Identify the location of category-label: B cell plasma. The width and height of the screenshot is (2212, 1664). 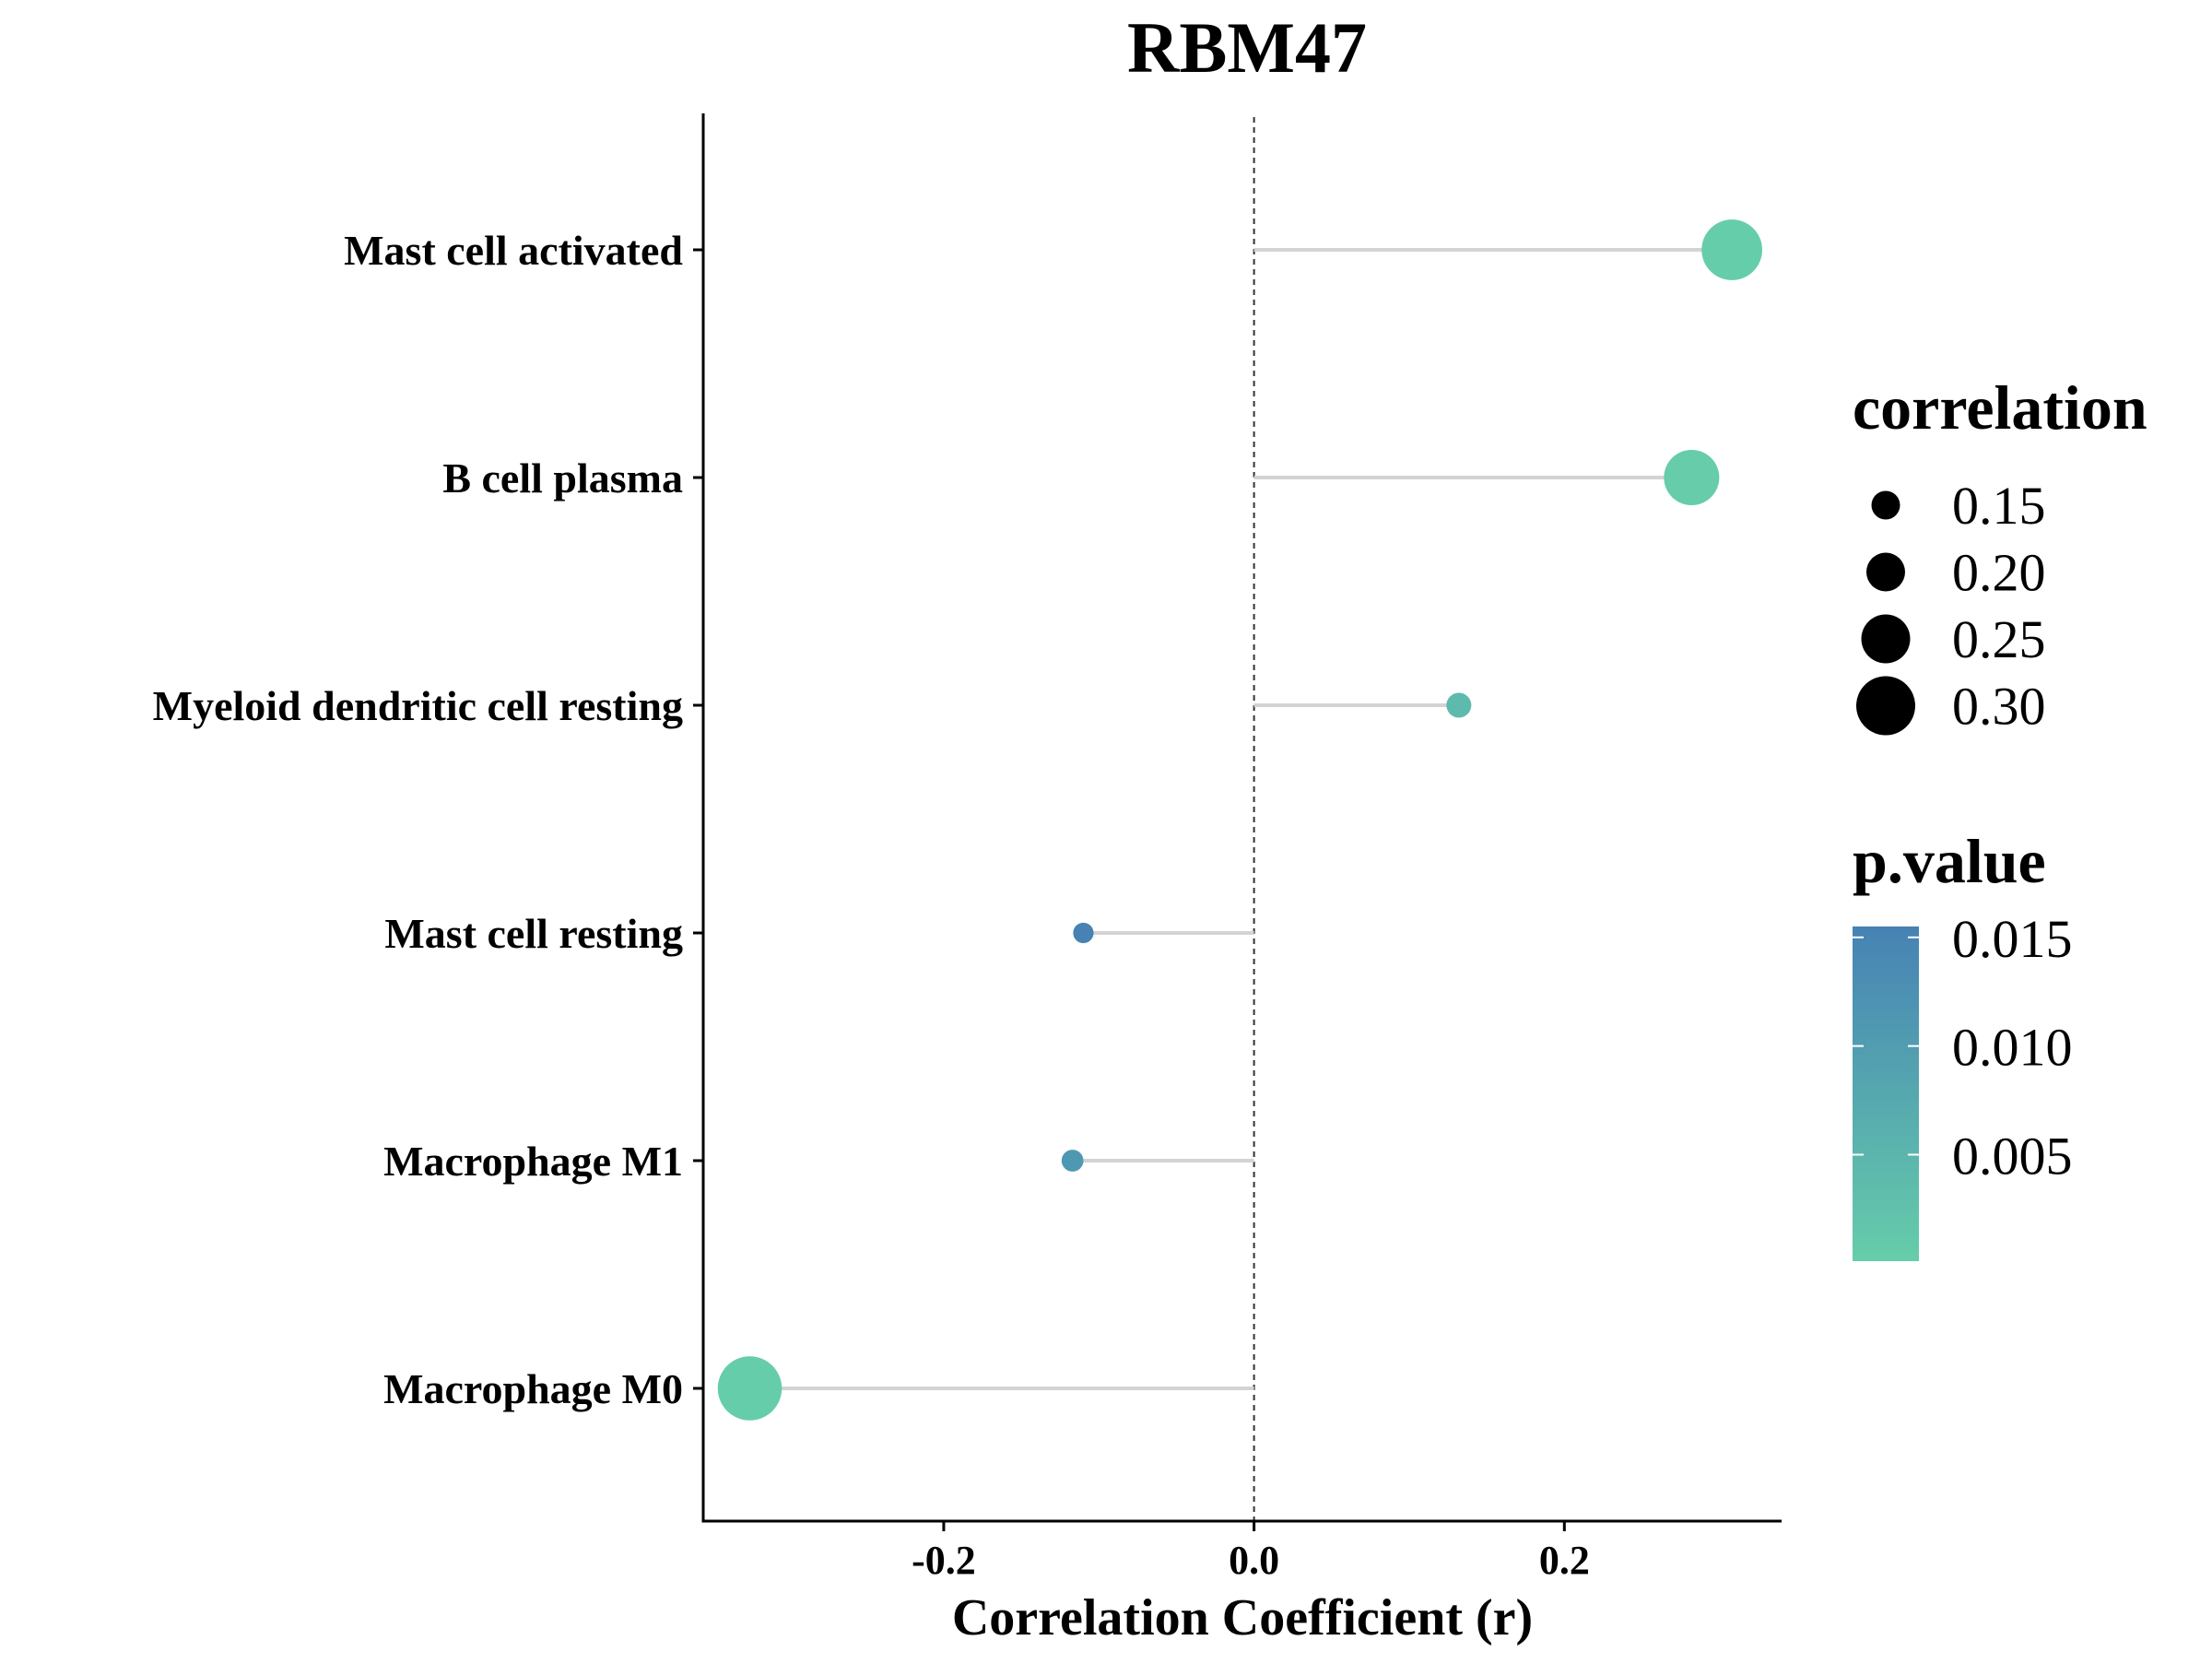
(562, 478).